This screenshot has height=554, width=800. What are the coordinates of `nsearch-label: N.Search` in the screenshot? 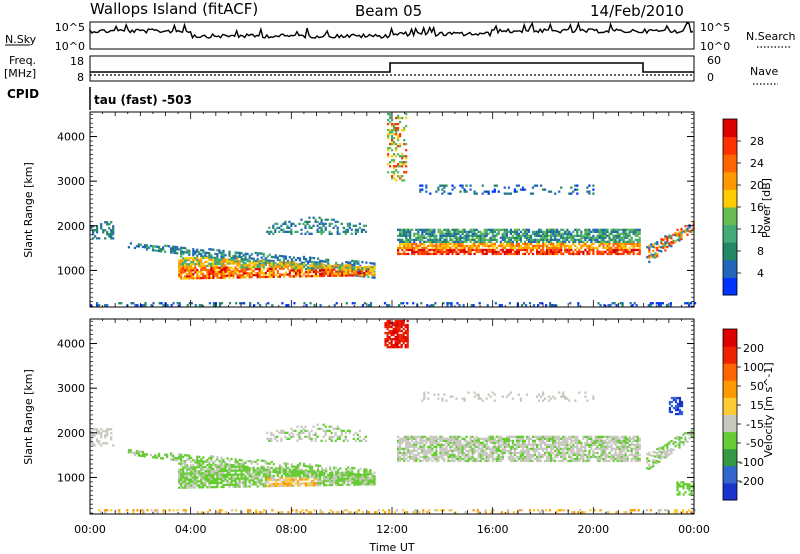 It's located at (771, 36).